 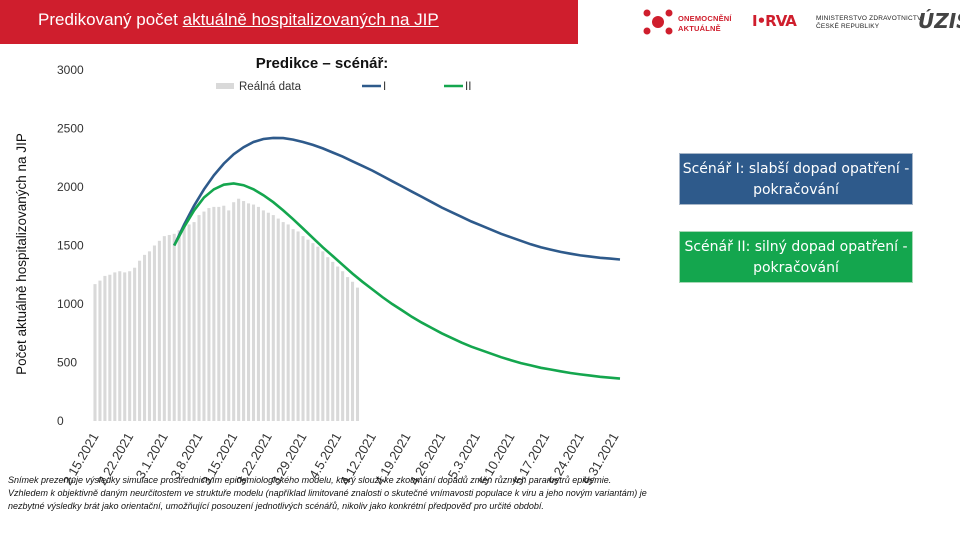 I want to click on y-tick-label: 2000, so click(x=70, y=187).